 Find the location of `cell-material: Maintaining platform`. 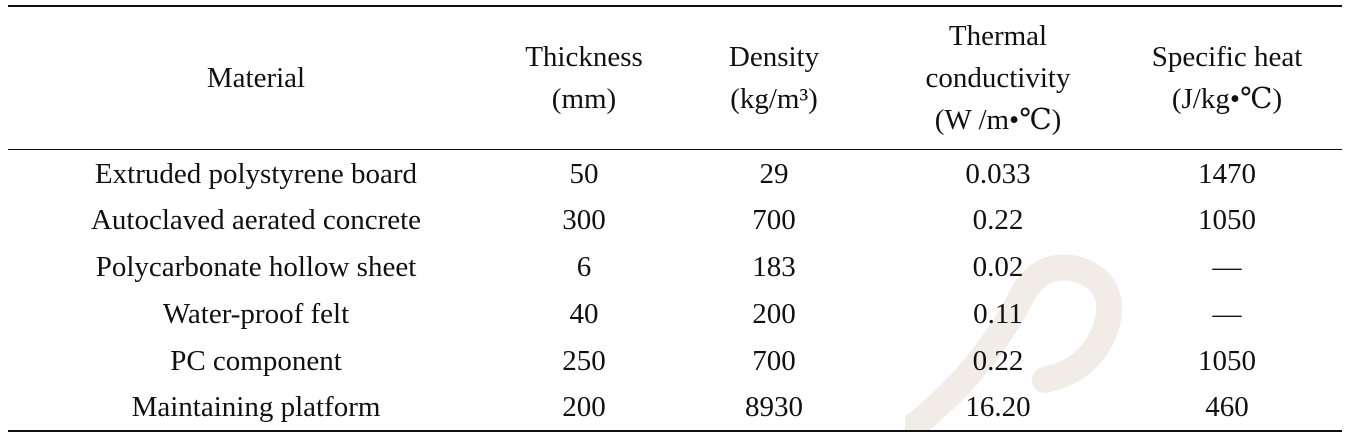

cell-material: Maintaining platform is located at coordinates (256, 407).